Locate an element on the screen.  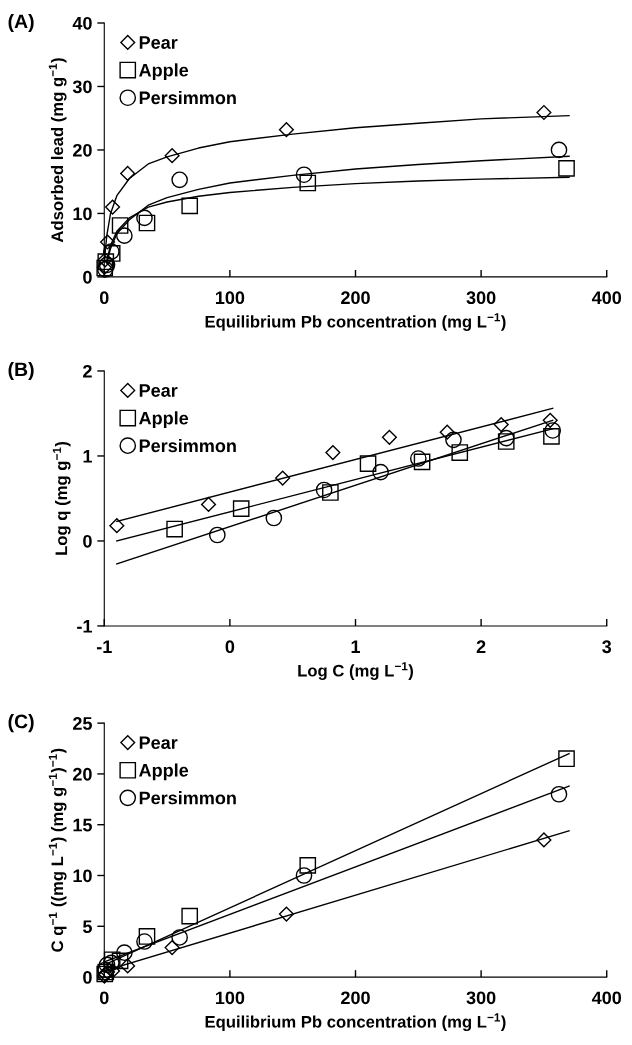
x-tick-label: 1 is located at coordinates (356, 646).